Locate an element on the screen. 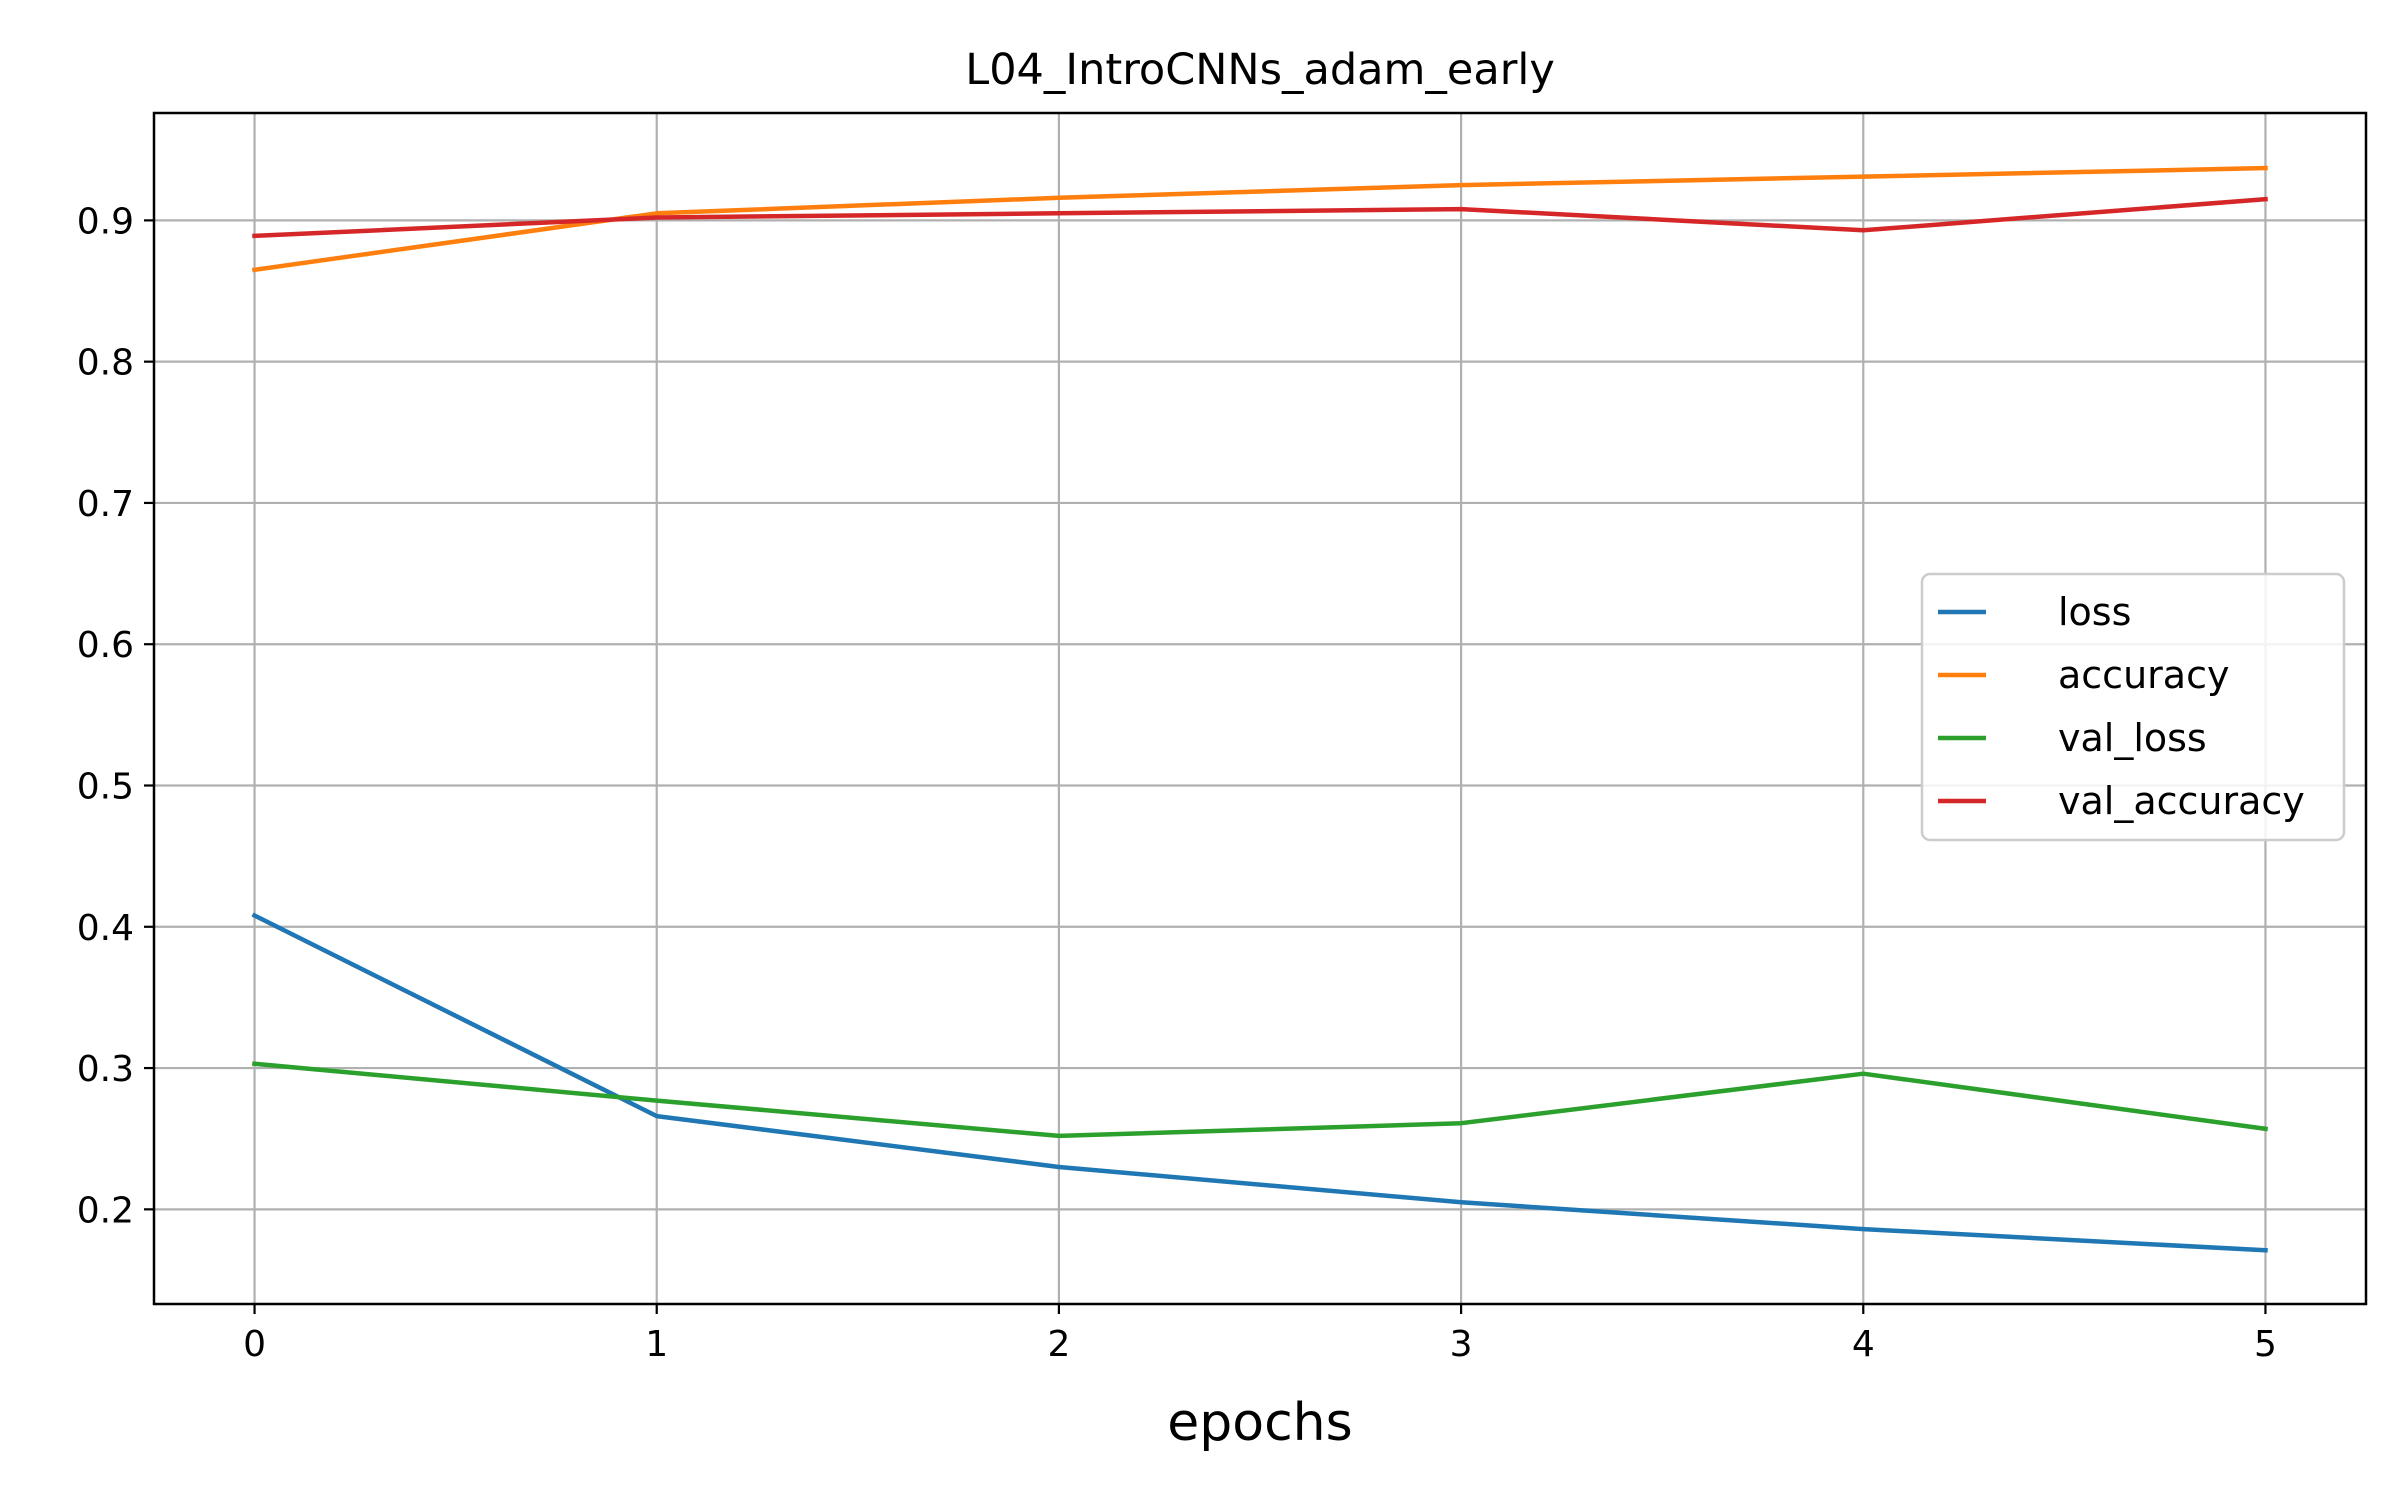  x-tick-label: 3 is located at coordinates (1461, 1344).